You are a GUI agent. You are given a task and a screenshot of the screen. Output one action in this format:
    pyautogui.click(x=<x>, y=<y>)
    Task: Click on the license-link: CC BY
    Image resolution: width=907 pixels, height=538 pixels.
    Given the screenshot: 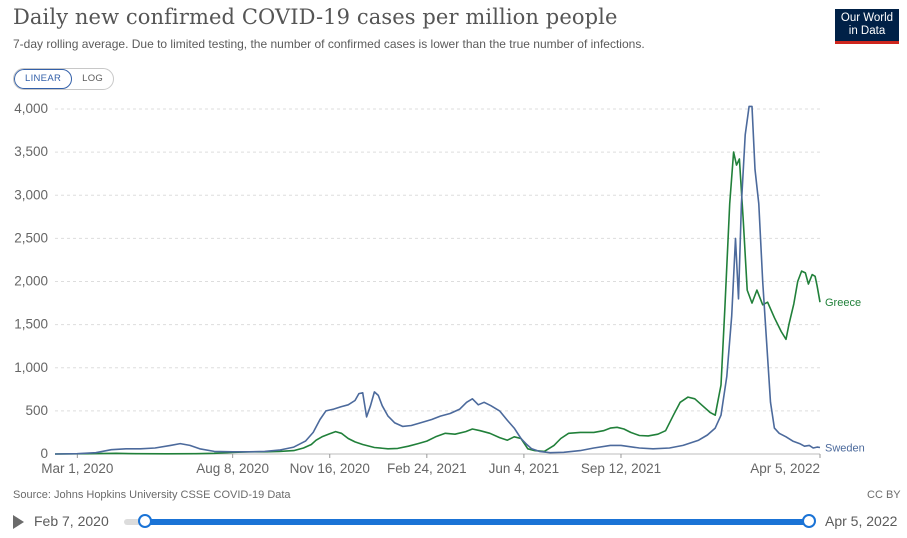 What is the action you would take?
    pyautogui.click(x=884, y=495)
    